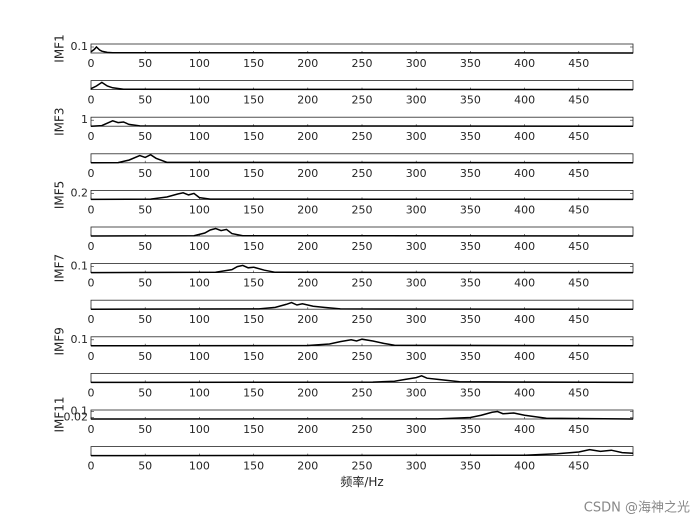  I want to click on y-tick-label: 1, so click(84, 119).